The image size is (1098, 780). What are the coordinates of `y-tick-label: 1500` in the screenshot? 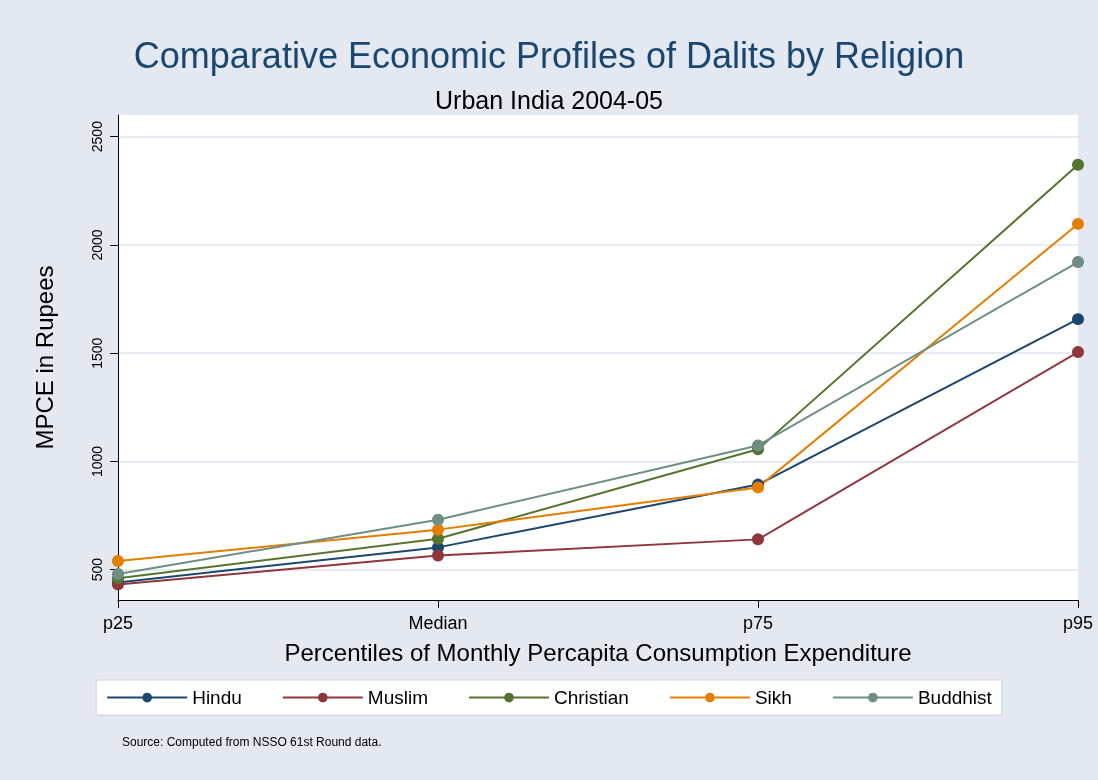 It's located at (97, 353).